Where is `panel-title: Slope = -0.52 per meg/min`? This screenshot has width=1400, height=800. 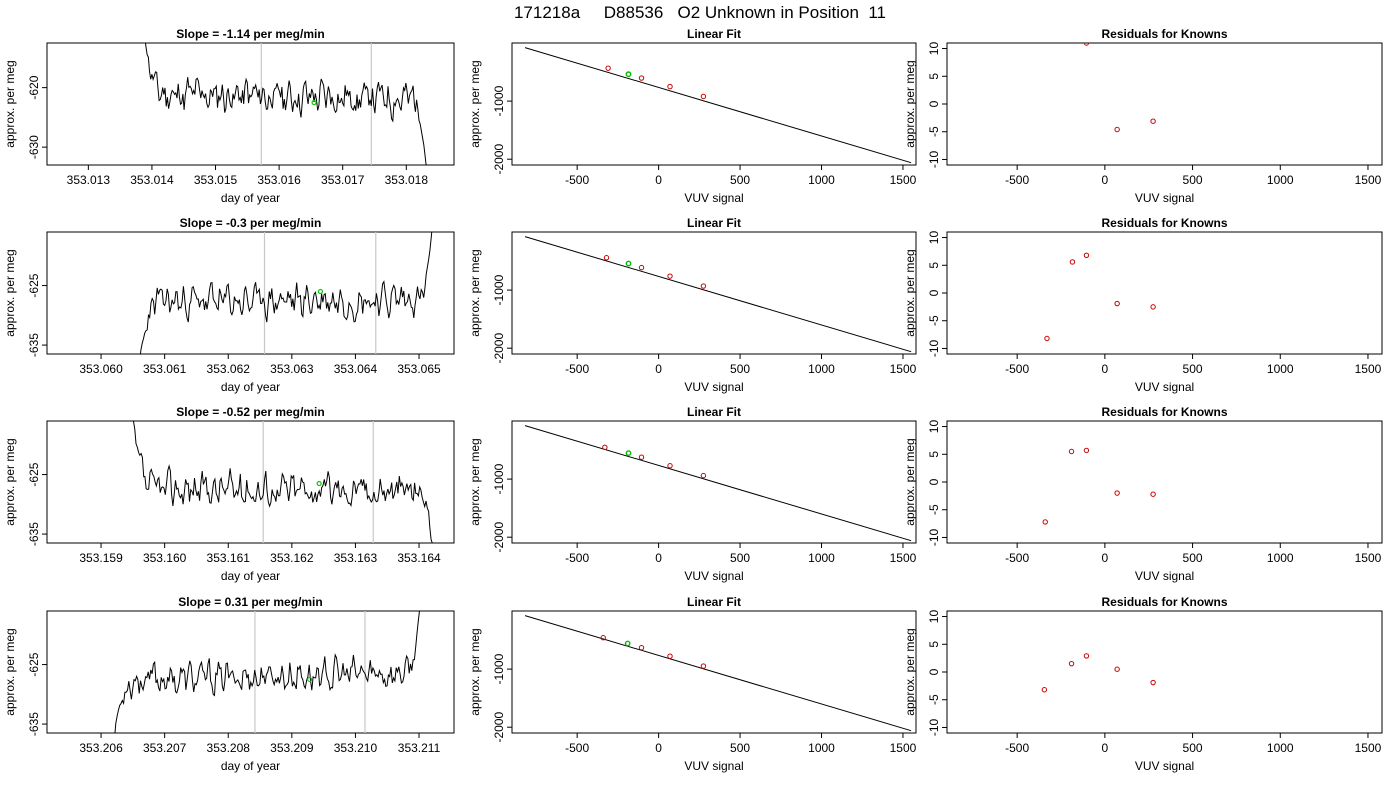
panel-title: Slope = -0.52 per meg/min is located at coordinates (250, 412).